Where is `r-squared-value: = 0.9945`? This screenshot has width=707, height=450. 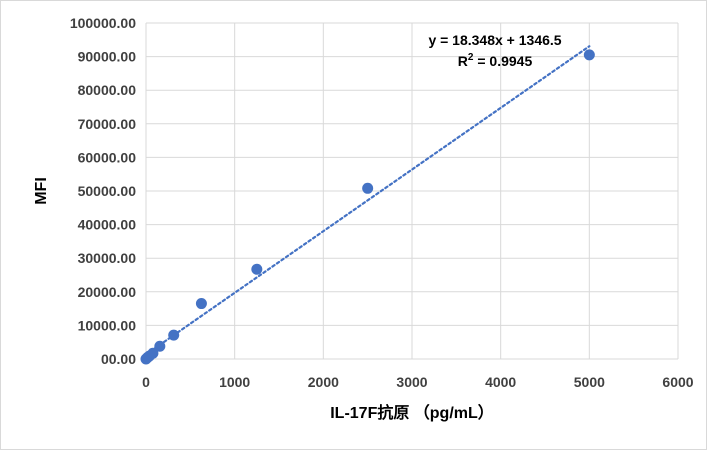 r-squared-value: = 0.9945 is located at coordinates (502, 61).